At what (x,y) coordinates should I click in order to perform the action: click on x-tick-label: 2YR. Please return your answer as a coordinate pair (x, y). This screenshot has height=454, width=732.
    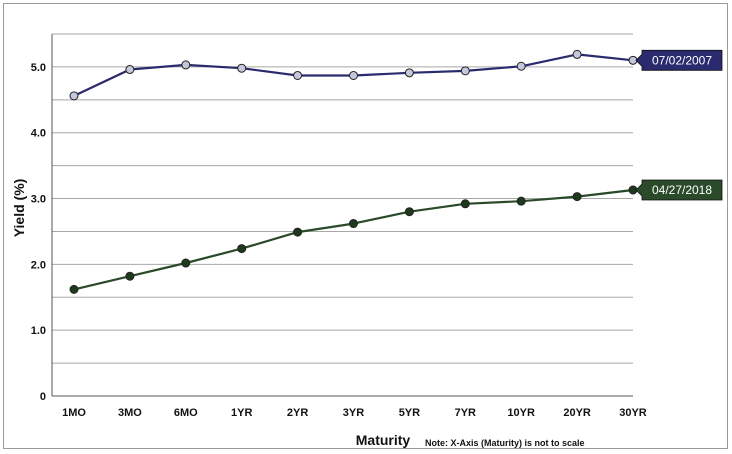
    Looking at the image, I should click on (297, 413).